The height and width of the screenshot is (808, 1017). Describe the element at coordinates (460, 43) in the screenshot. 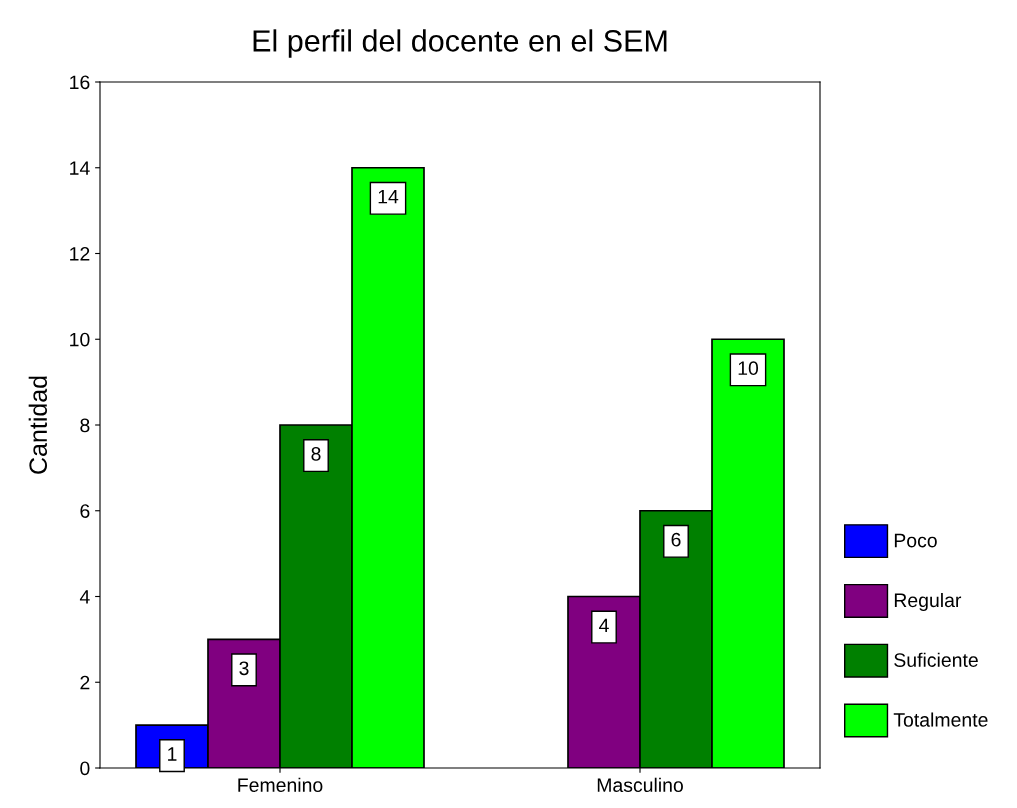

I see `chart-title: El perfil del docente en el SEM` at that location.